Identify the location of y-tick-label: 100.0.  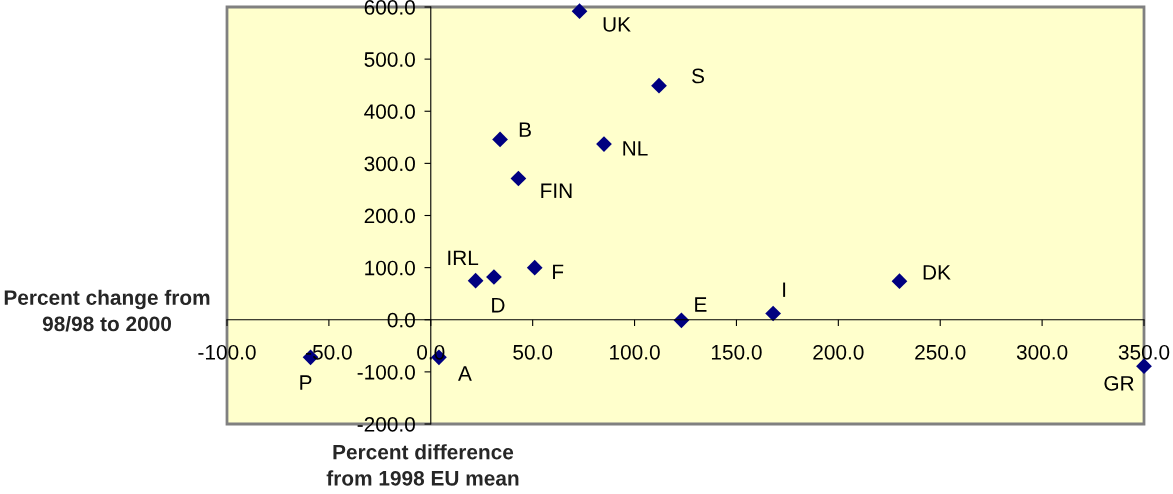
(390, 268).